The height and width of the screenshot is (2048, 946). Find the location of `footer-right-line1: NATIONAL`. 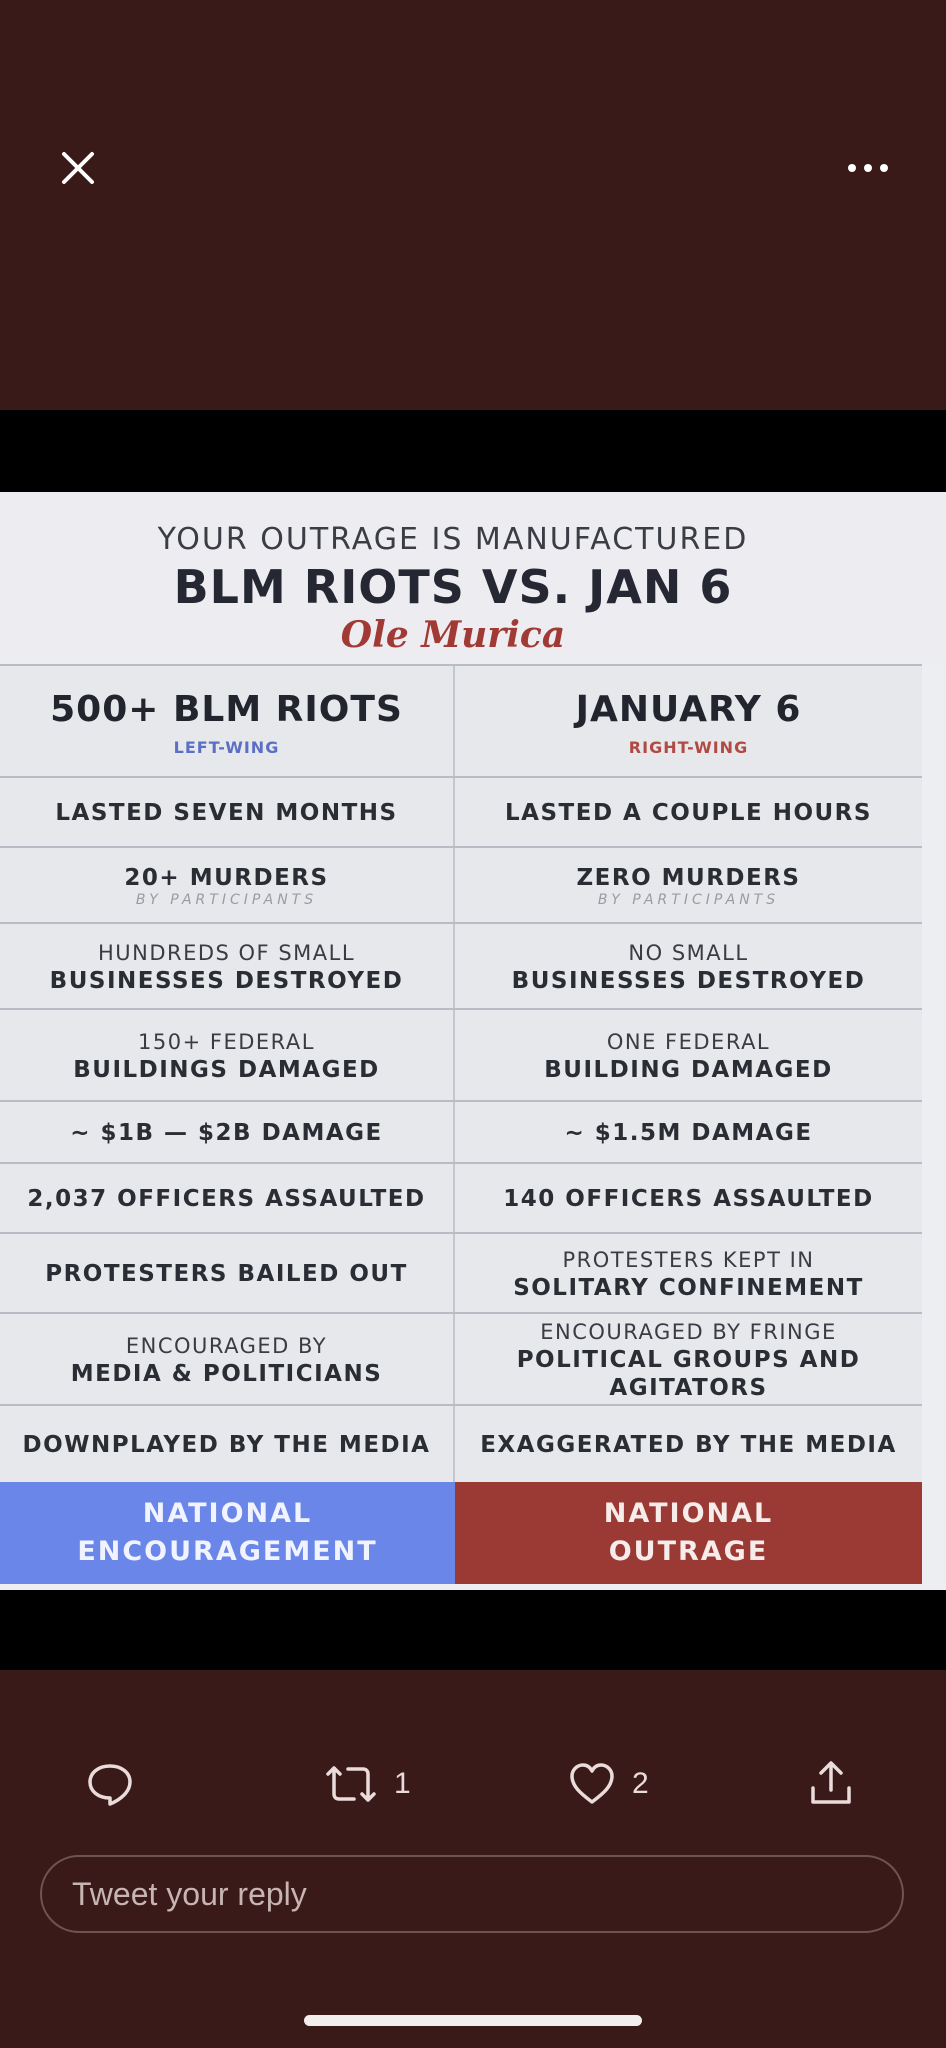

footer-right-line1: NATIONAL is located at coordinates (688, 1513).